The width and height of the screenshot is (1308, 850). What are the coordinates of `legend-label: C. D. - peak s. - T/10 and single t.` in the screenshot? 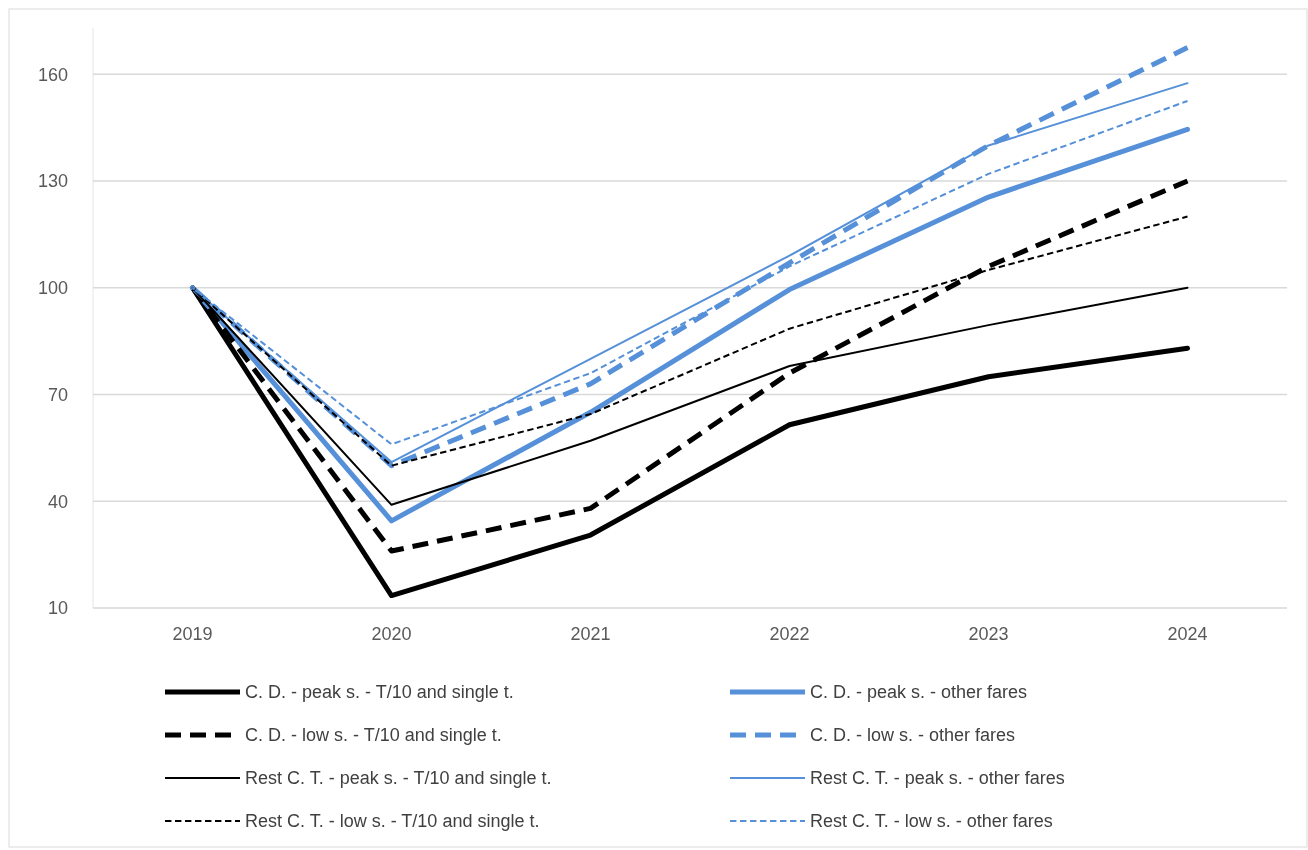 It's located at (379, 692).